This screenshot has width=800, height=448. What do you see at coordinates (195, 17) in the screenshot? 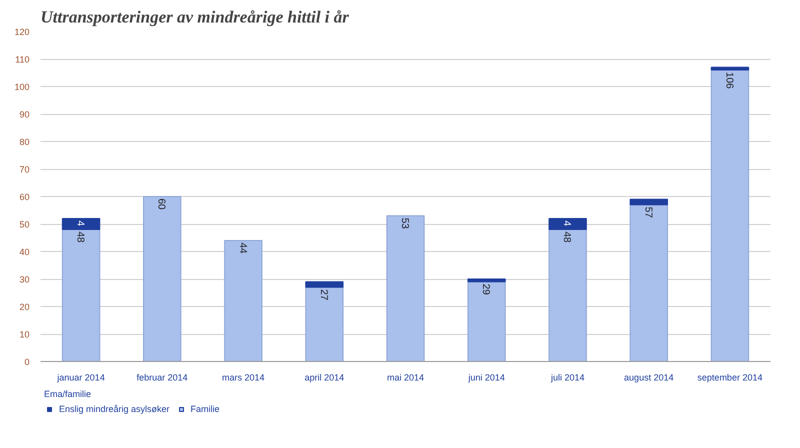
I see `chart-title: Uttransporteringer av mindreårige hittil i år` at bounding box center [195, 17].